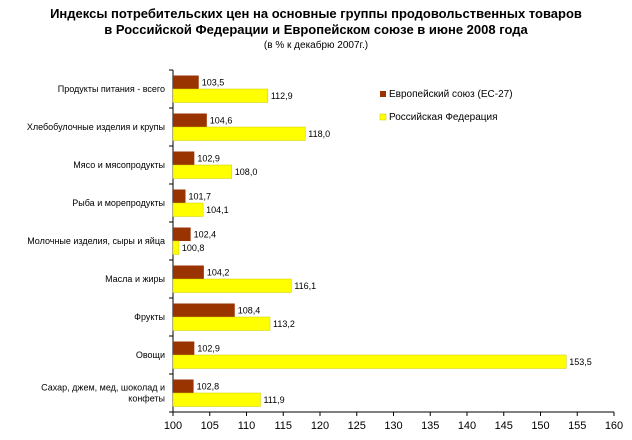  What do you see at coordinates (96, 127) in the screenshot?
I see `category-label: Хлебобулочные изделия и крупы` at bounding box center [96, 127].